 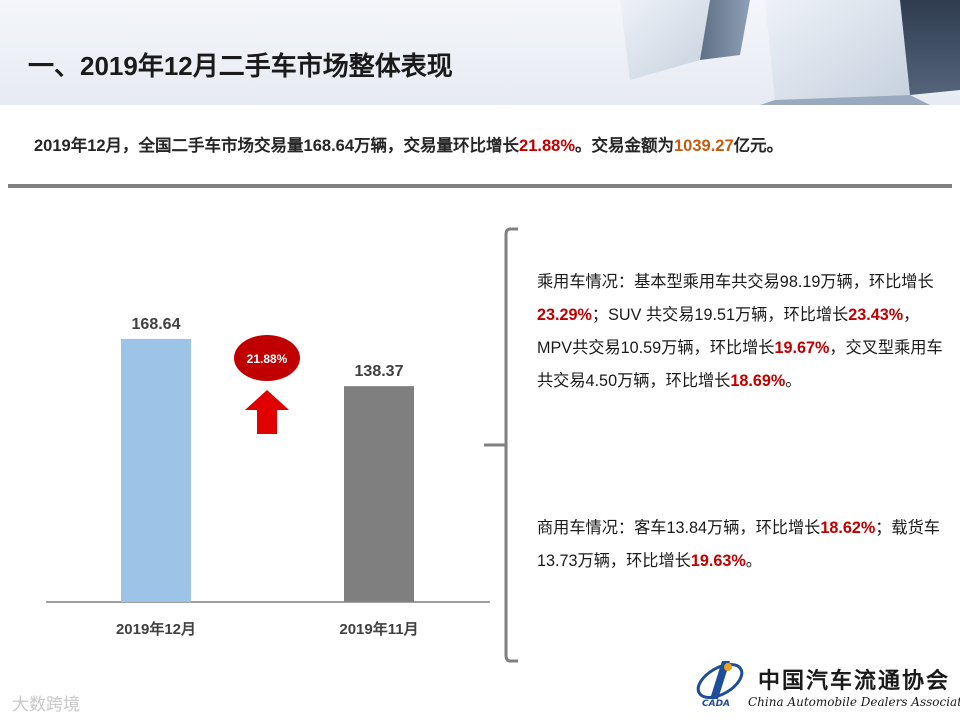 I want to click on summary-part3: 亿元。, so click(x=758, y=146).